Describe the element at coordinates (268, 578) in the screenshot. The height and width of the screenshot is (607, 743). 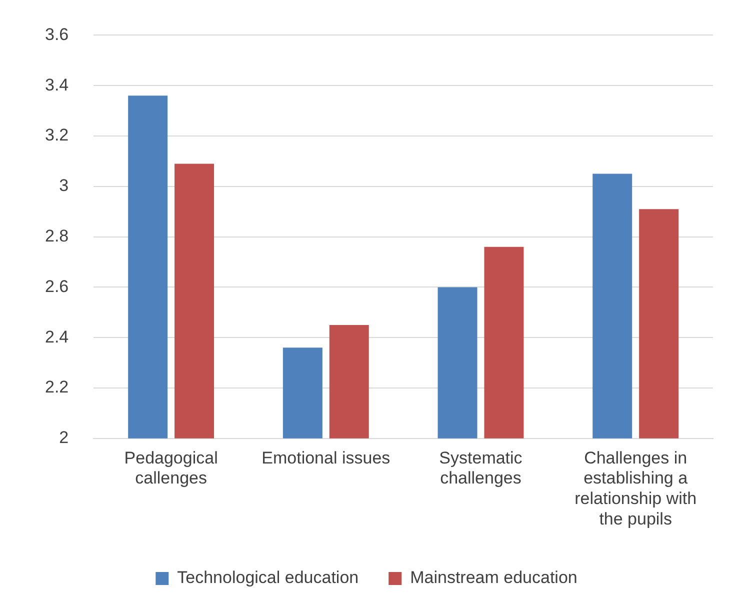
I see `legend-label: Technological education` at that location.